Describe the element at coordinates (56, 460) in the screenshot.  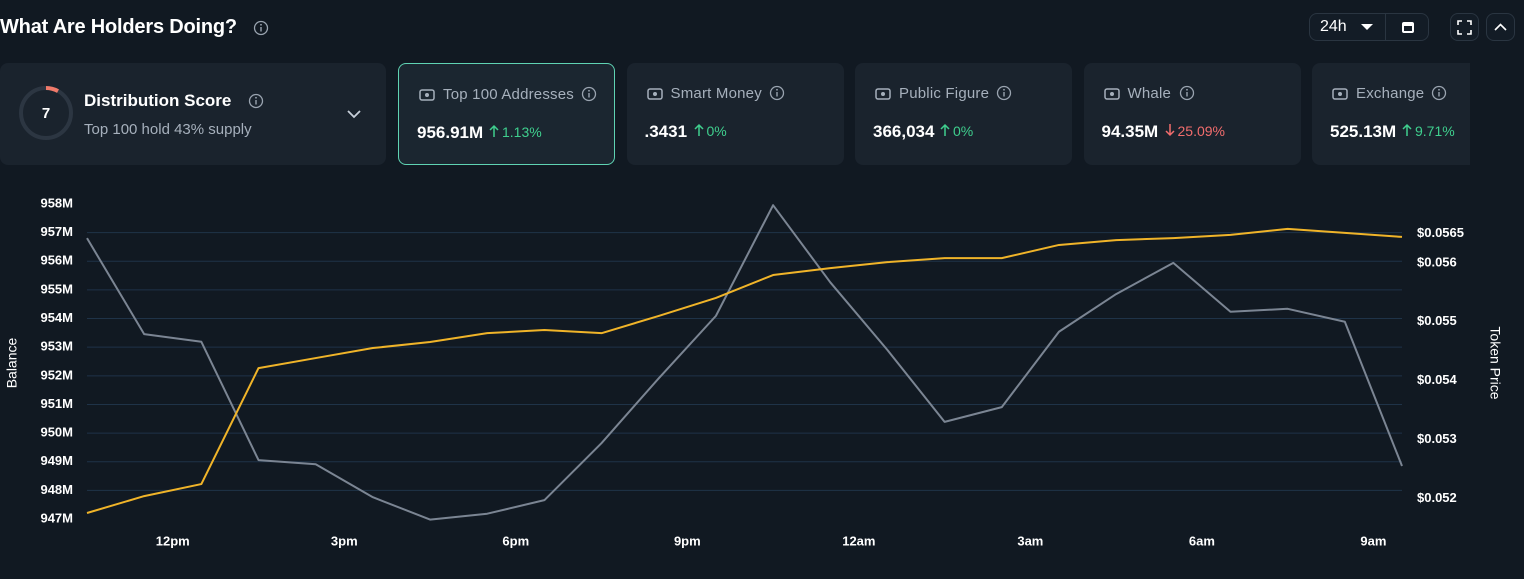
I see `y-tick-label: 949M` at that location.